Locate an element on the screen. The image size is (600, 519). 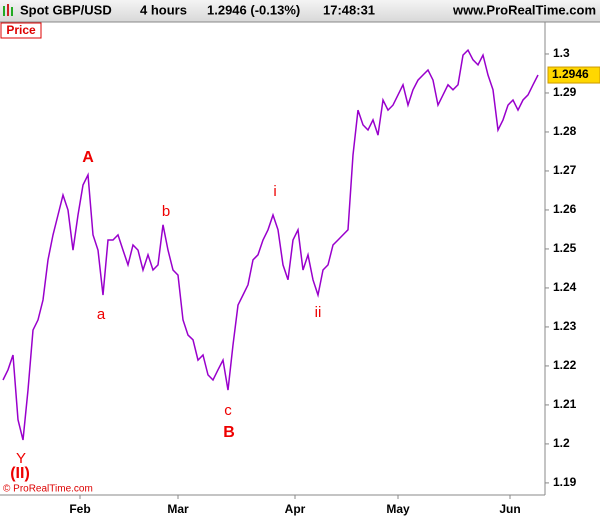
panel-label: Price is located at coordinates (21, 30).